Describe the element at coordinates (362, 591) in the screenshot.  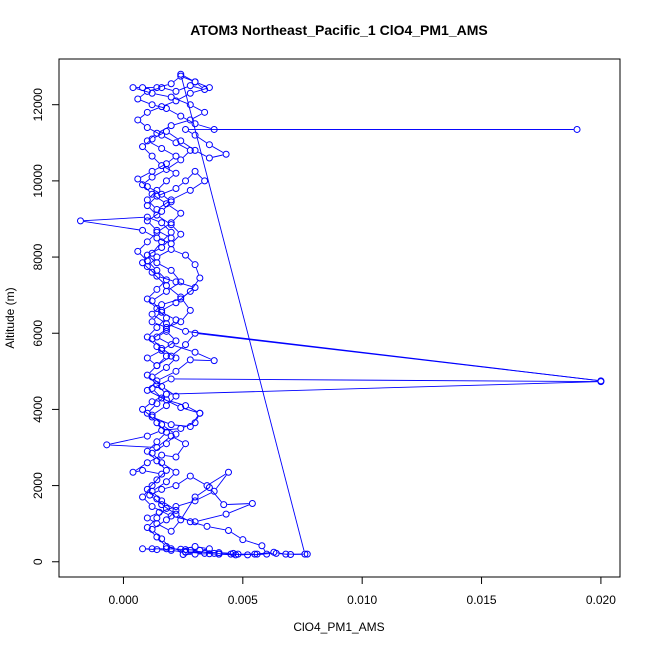
I see `x-axis: 0.000 0.005 0.010 0.015 0.020` at that location.